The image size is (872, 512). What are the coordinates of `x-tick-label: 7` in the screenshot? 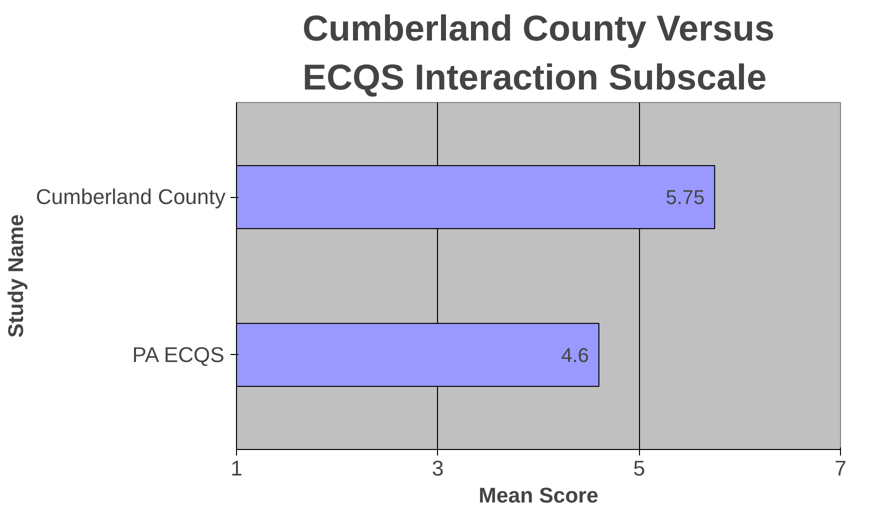 It's located at (840, 468).